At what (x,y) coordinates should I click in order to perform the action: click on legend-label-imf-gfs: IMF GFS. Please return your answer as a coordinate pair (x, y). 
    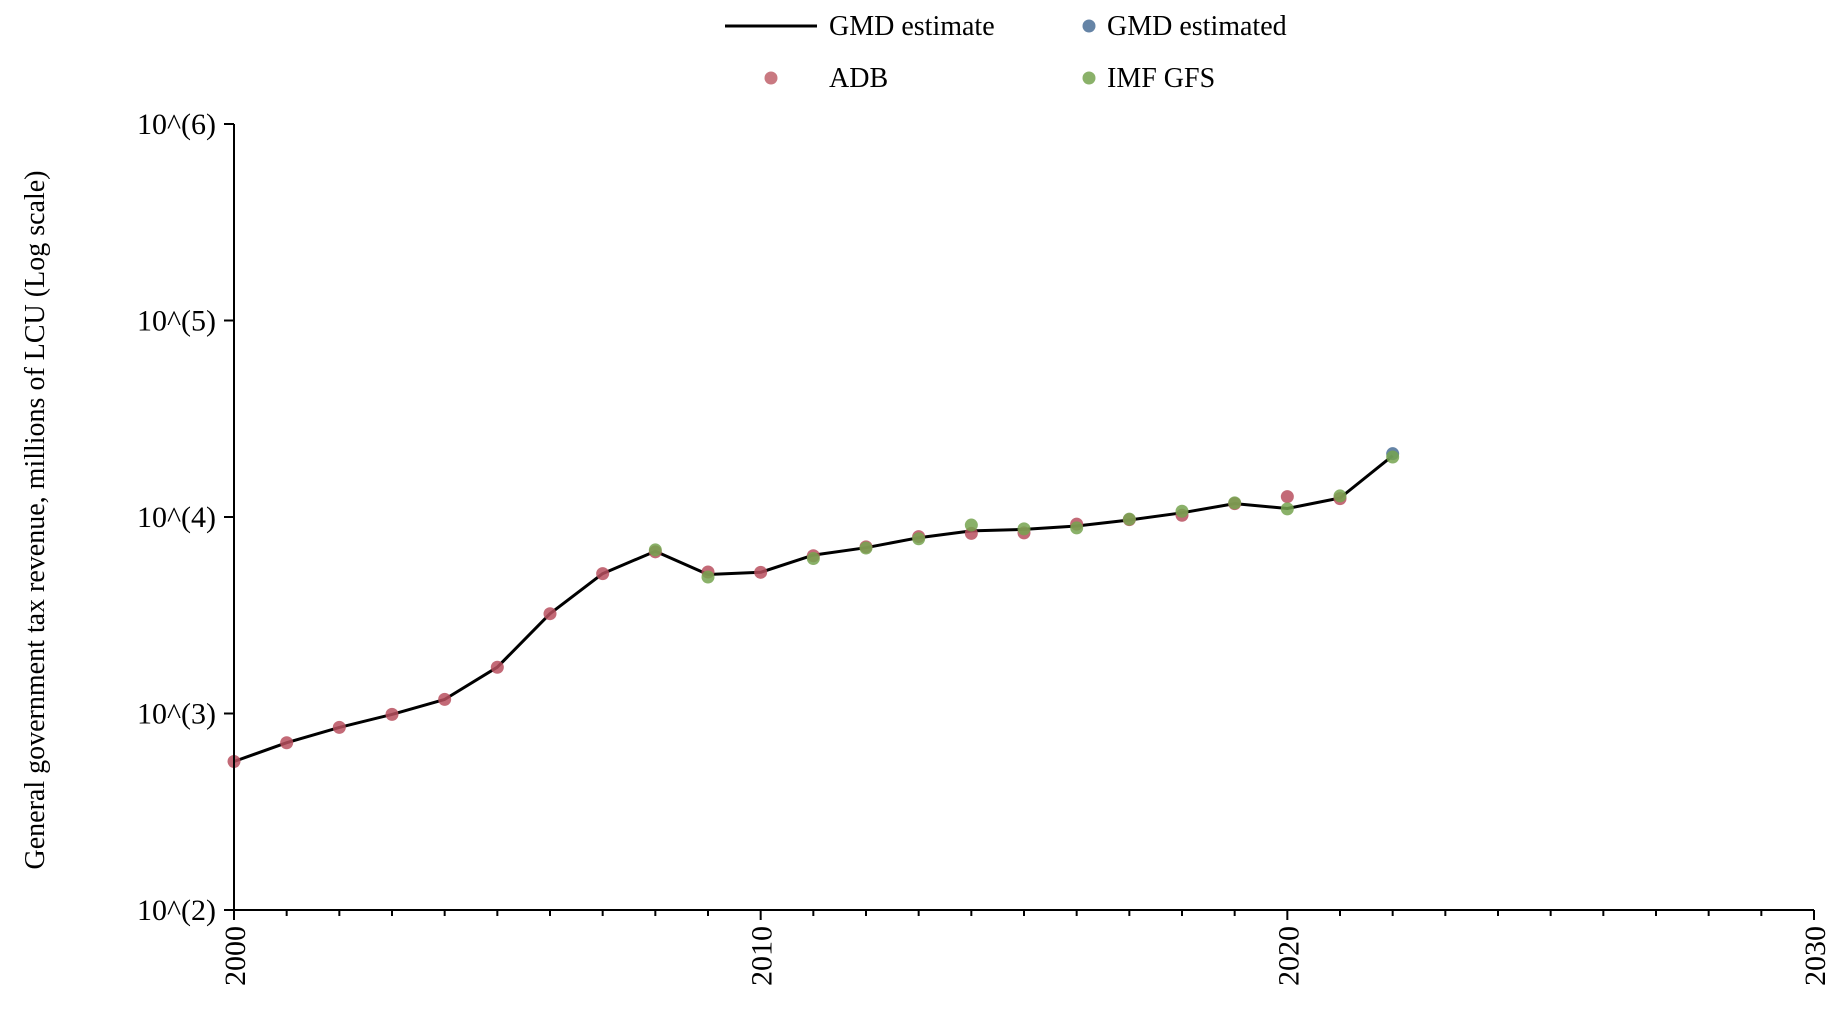
    Looking at the image, I should click on (1161, 78).